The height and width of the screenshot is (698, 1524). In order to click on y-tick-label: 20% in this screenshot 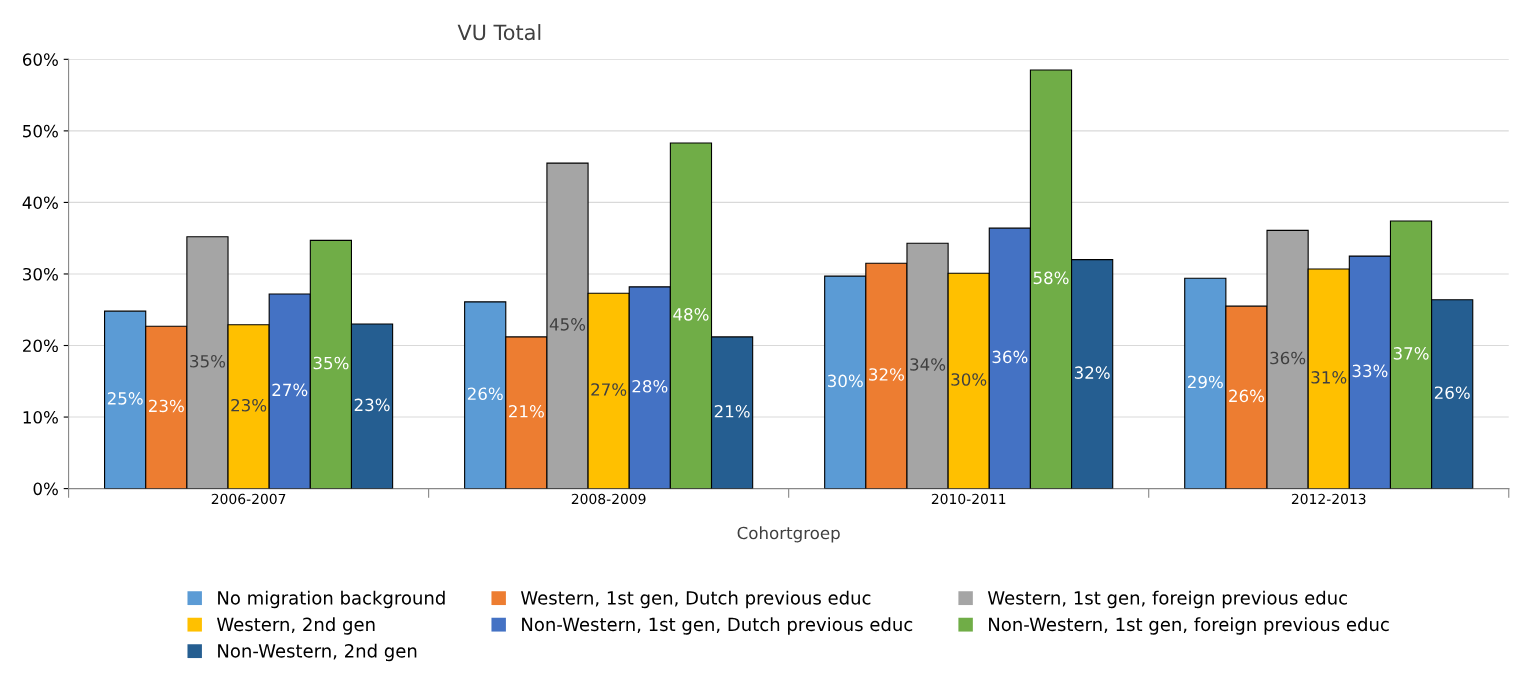, I will do `click(40, 346)`.